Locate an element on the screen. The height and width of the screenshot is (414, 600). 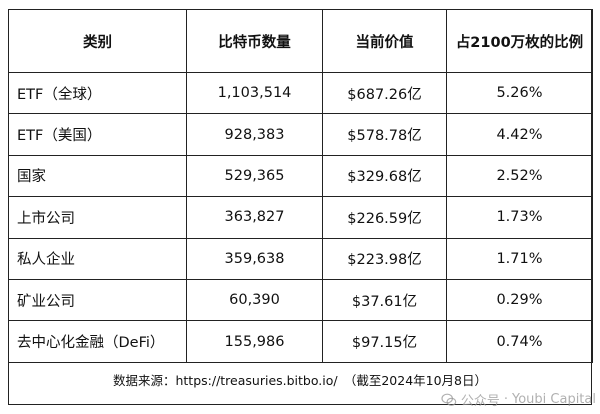
cell-ratio: 1.73% is located at coordinates (519, 217).